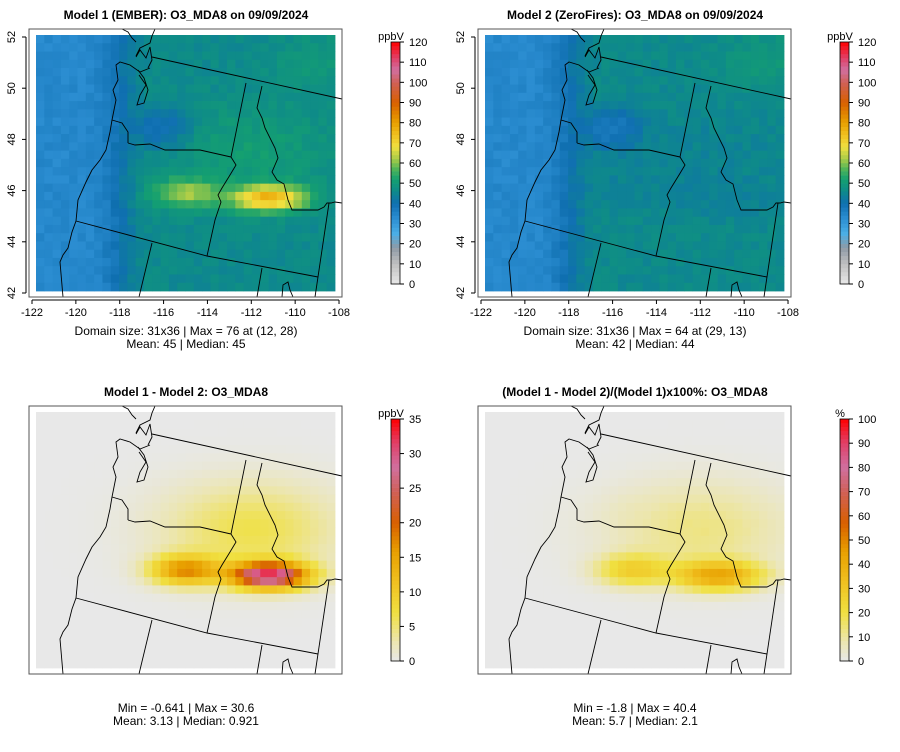 This screenshot has height=752, width=900. Describe the element at coordinates (748, 525) in the screenshot. I see `boundary-line` at that location.